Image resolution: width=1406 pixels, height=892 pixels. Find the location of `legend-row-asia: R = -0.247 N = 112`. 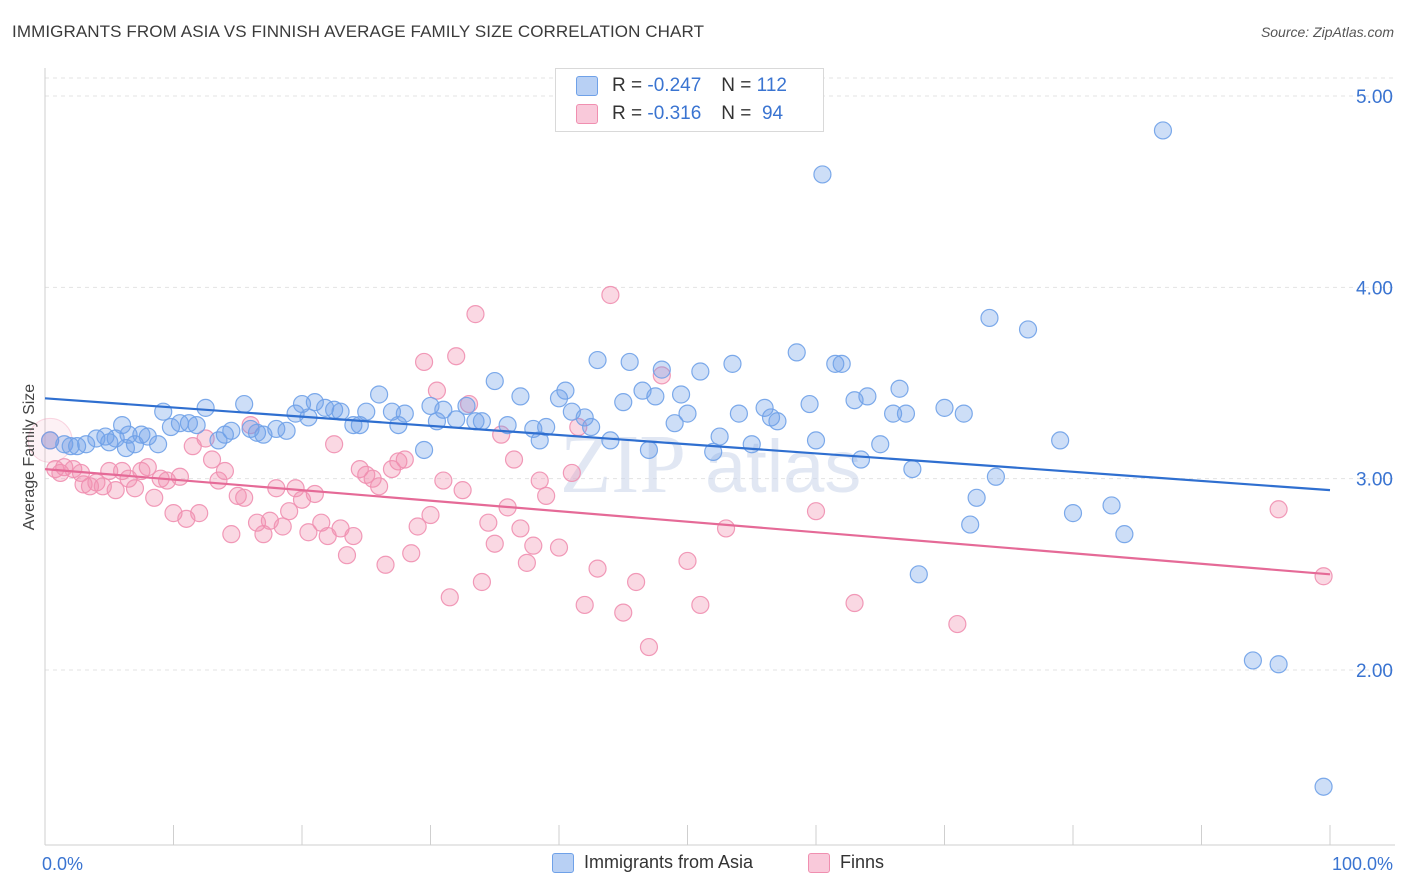

legend-row-asia: R = -0.247 N = 112 is located at coordinates (681, 86).